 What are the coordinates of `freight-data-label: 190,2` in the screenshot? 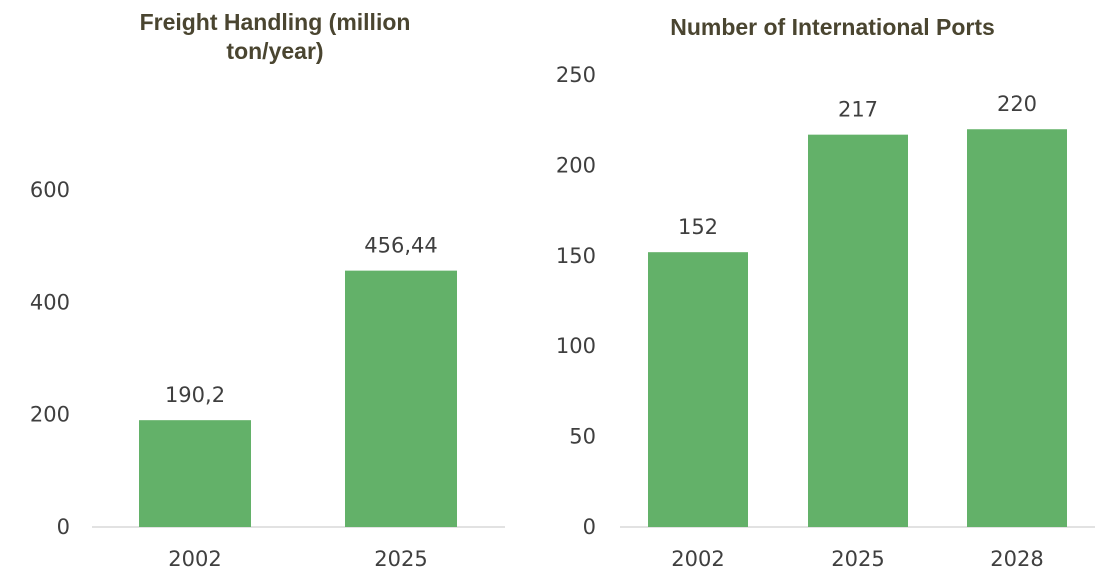 It's located at (195, 395).